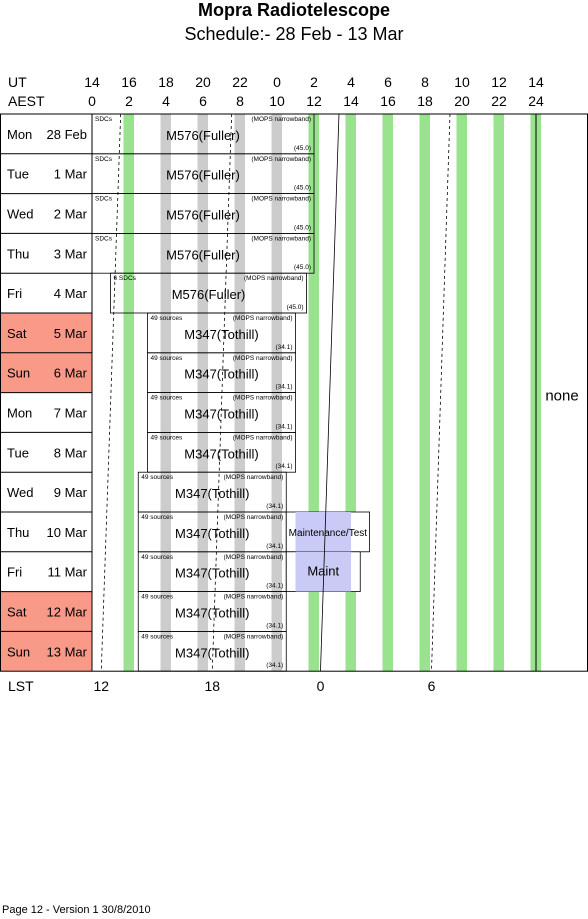  What do you see at coordinates (323, 532) in the screenshot?
I see `maintenance-fill` at bounding box center [323, 532].